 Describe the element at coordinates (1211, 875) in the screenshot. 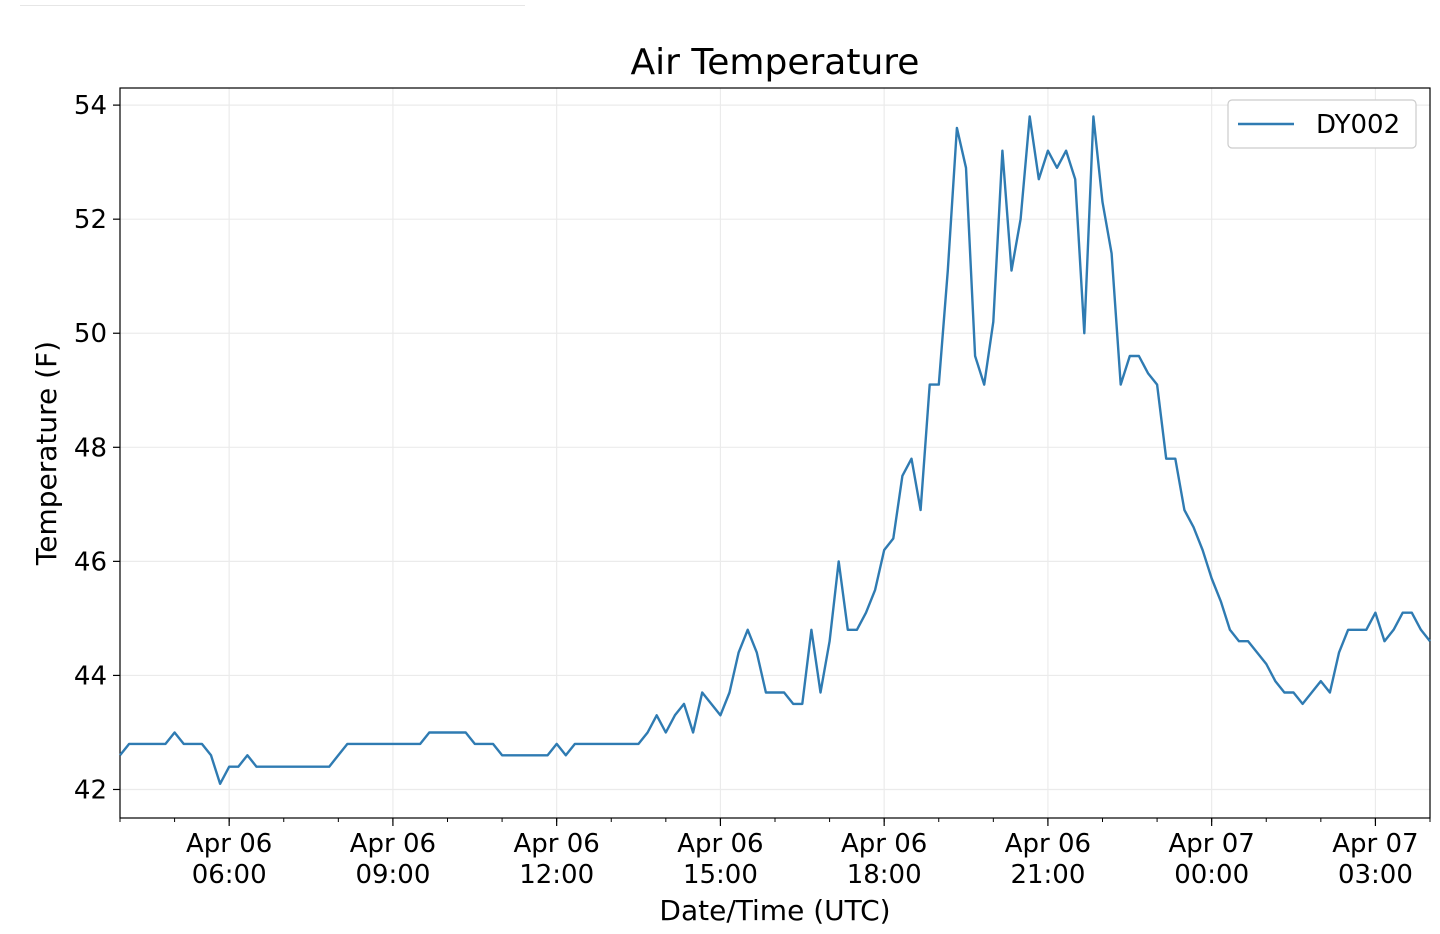

I see `x-tick-label-time: 00:00` at that location.